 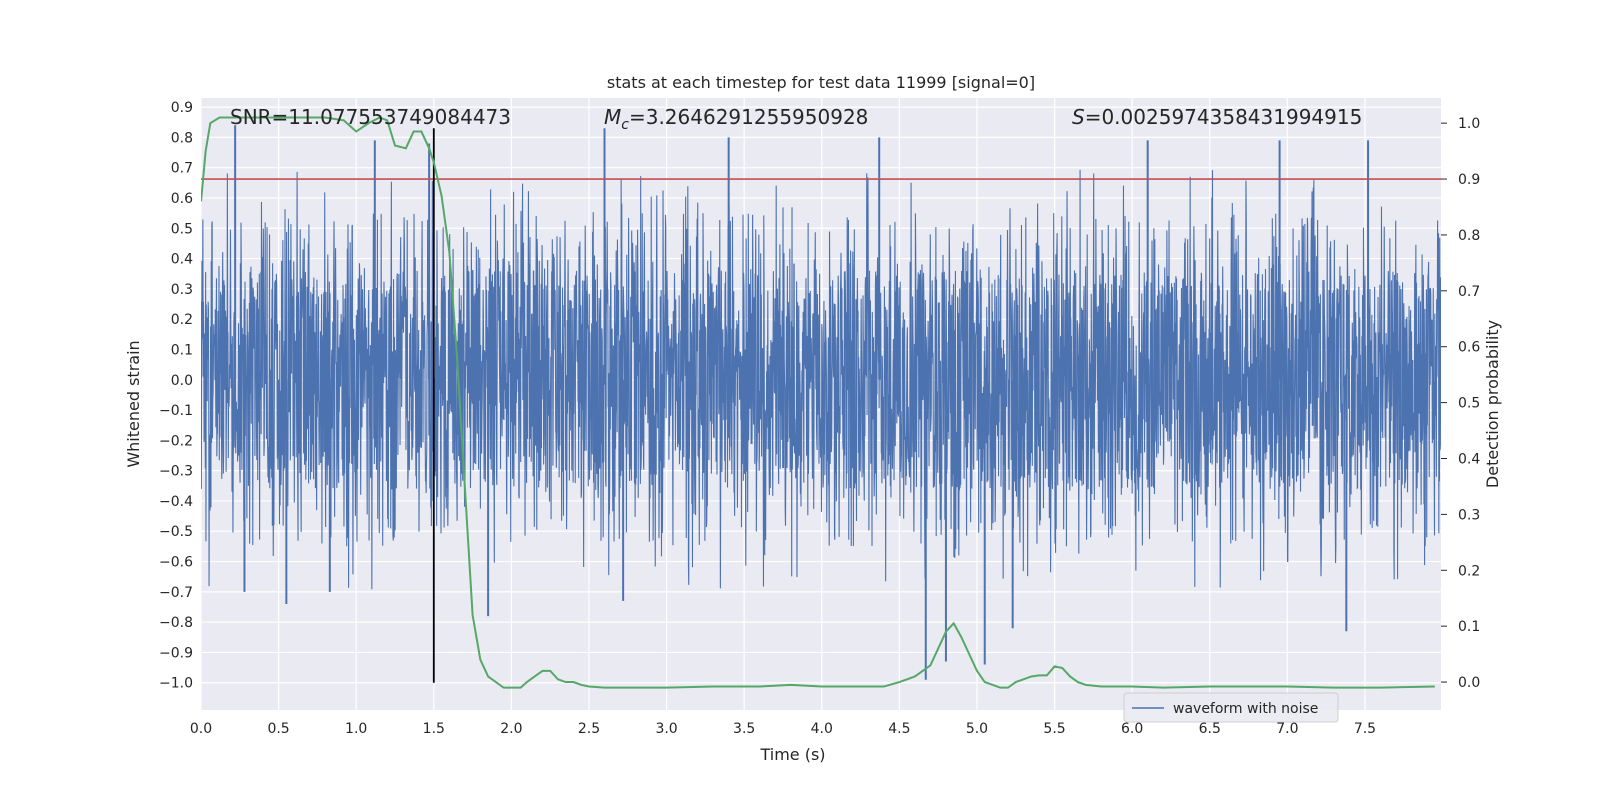 What do you see at coordinates (182, 290) in the screenshot?
I see `y-tick-label: 0.3` at bounding box center [182, 290].